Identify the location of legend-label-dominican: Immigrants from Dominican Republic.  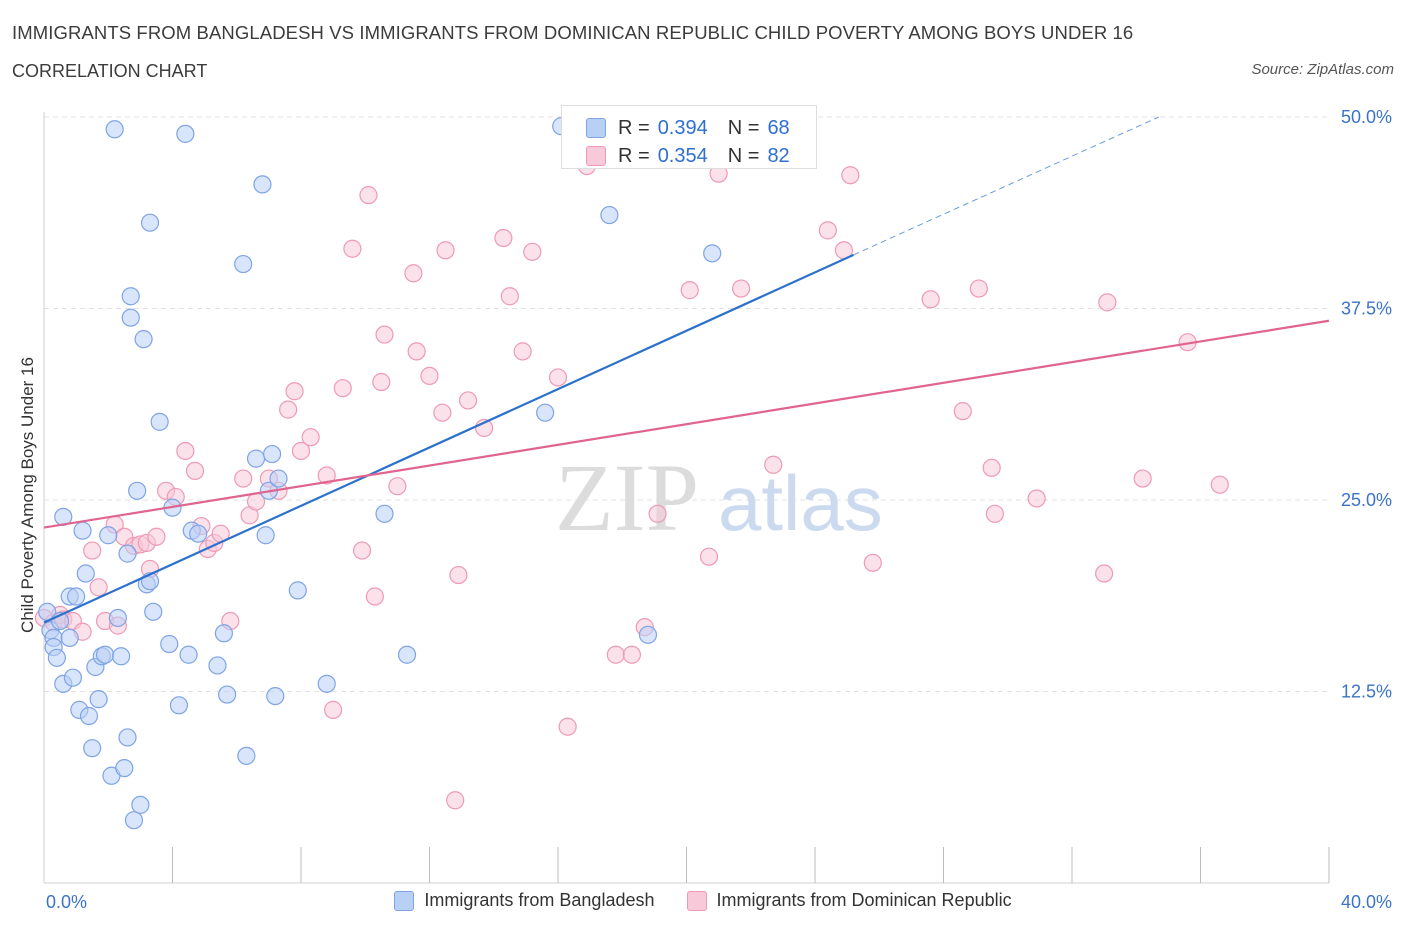
(864, 900).